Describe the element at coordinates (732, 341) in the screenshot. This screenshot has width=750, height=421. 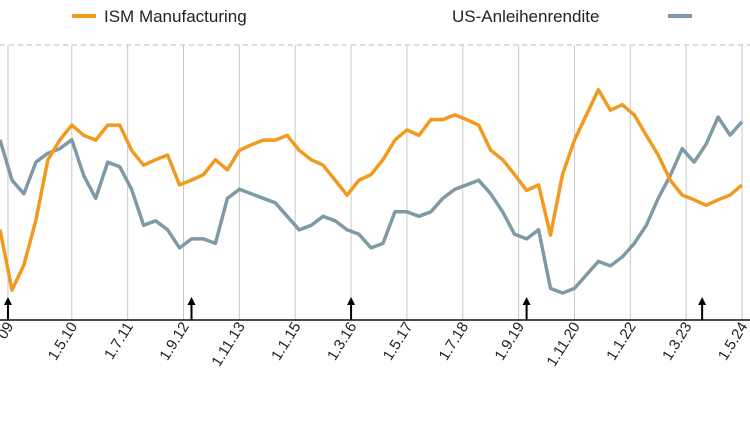
I see `x-tick-label: 1.5.24` at that location.